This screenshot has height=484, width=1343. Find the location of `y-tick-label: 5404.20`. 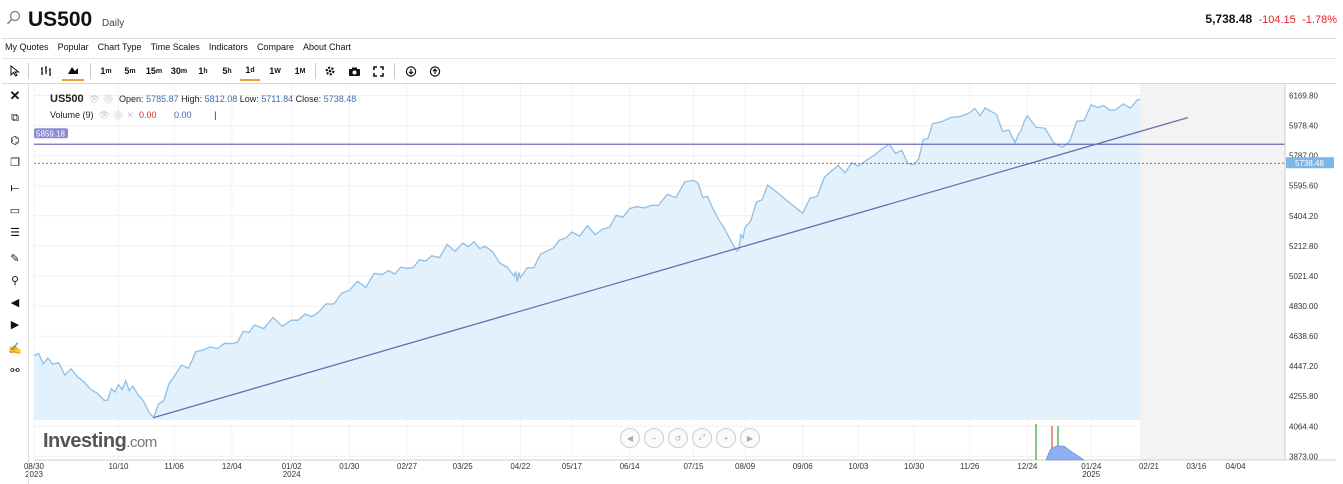

y-tick-label: 5404.20 is located at coordinates (1303, 216).